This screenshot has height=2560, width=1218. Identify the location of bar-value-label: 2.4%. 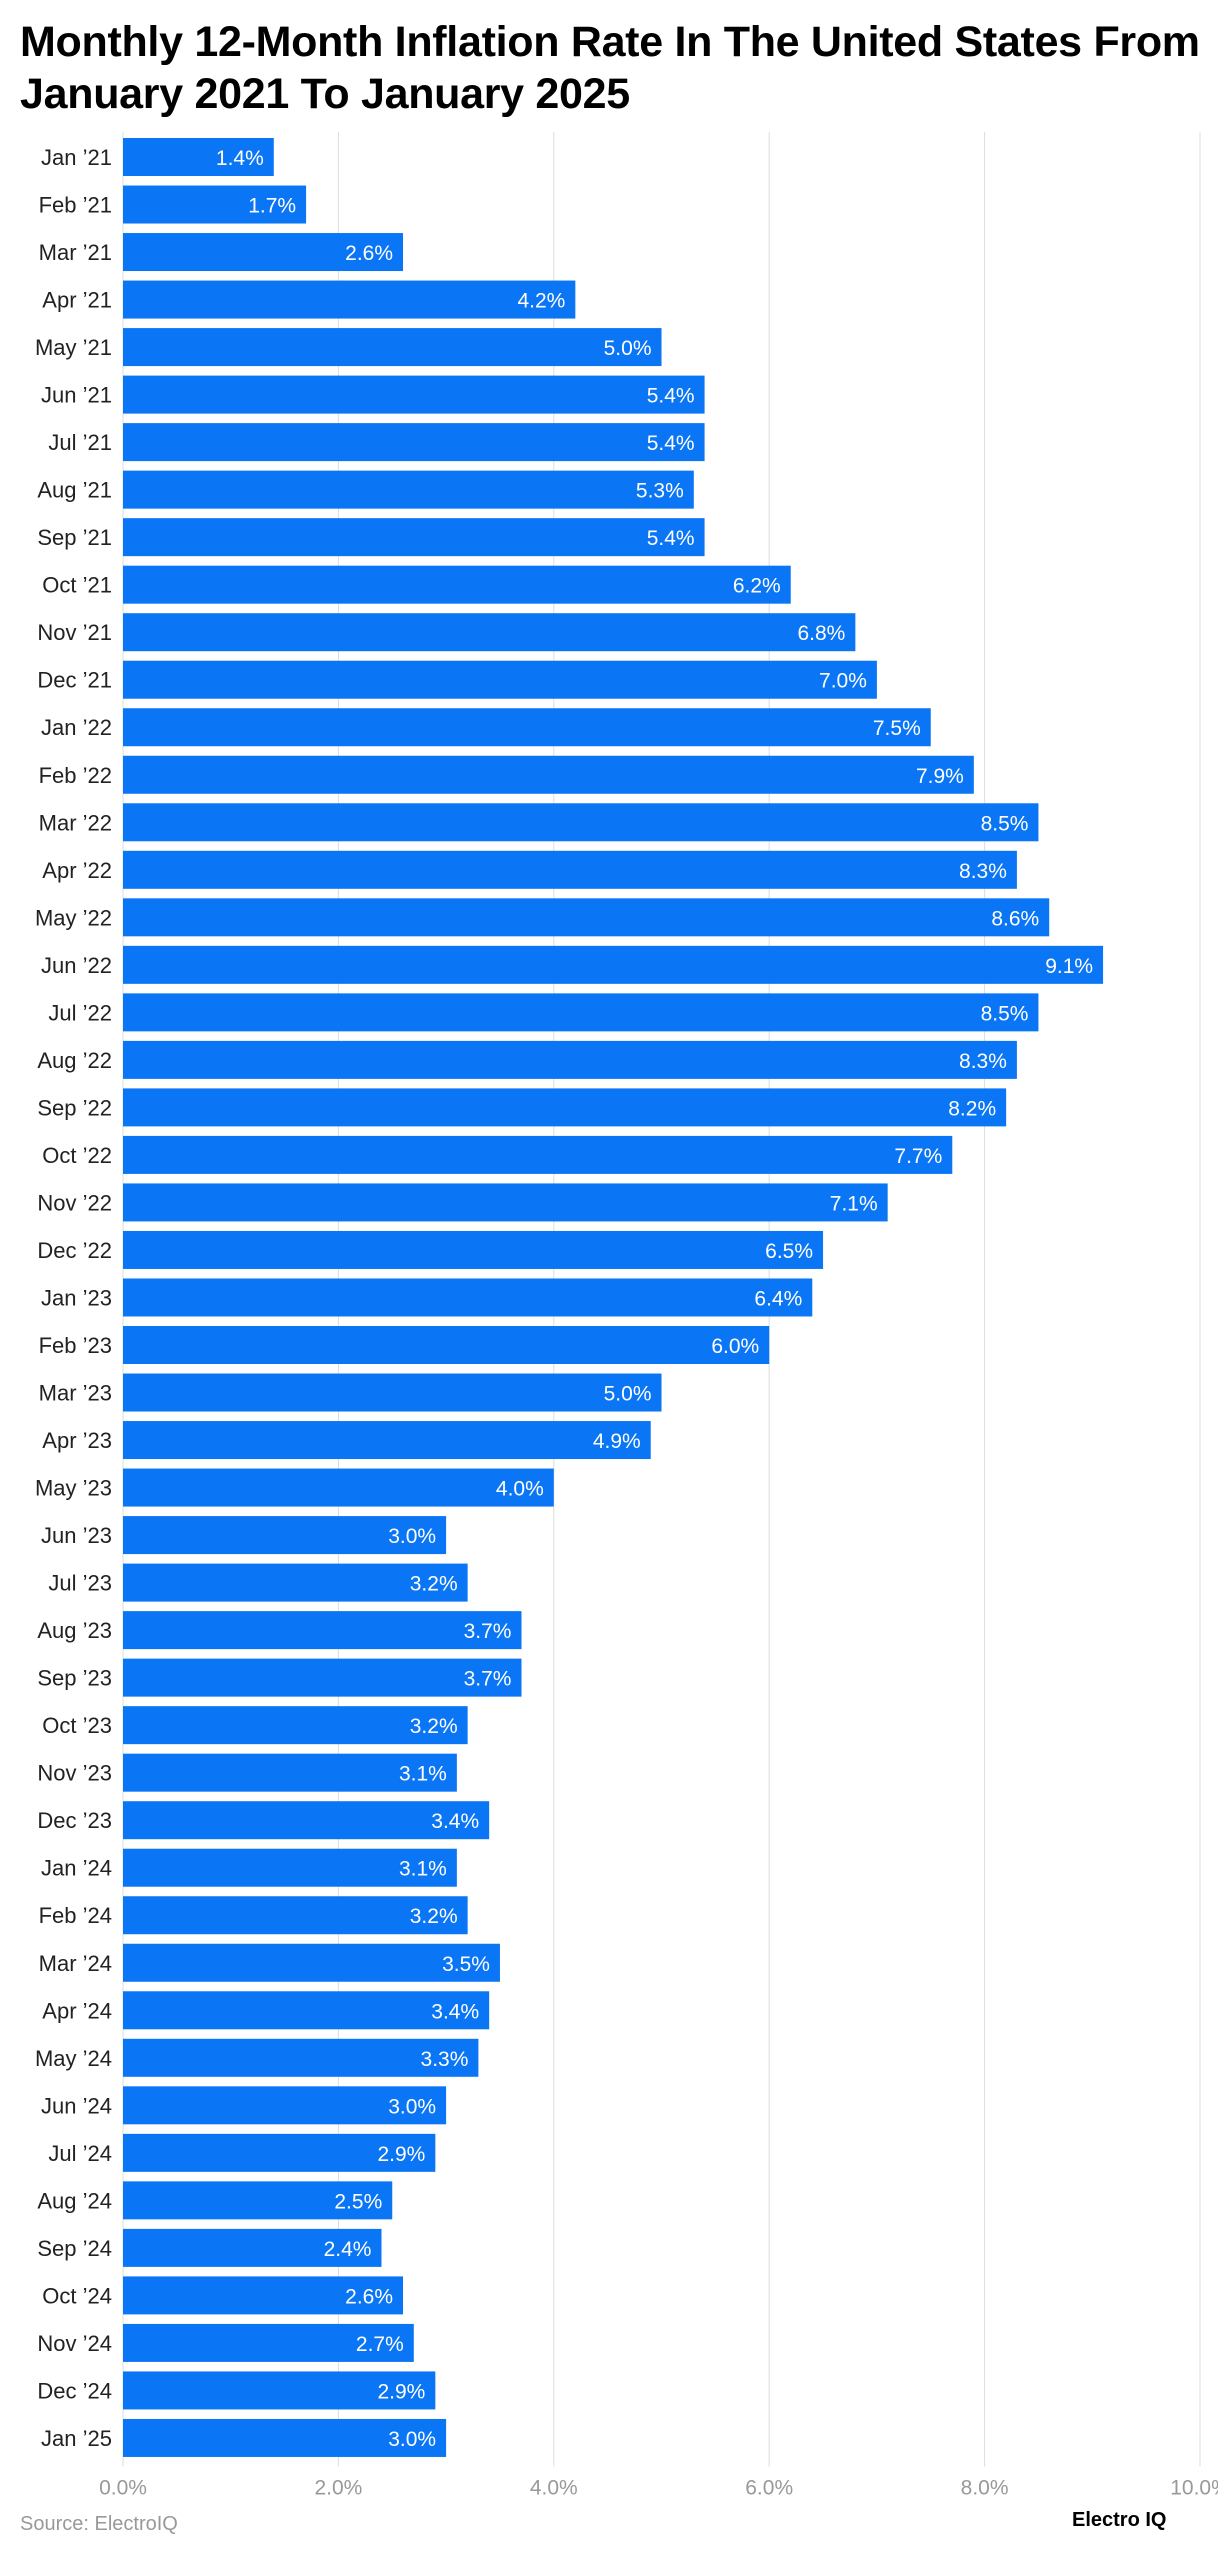
(348, 2249).